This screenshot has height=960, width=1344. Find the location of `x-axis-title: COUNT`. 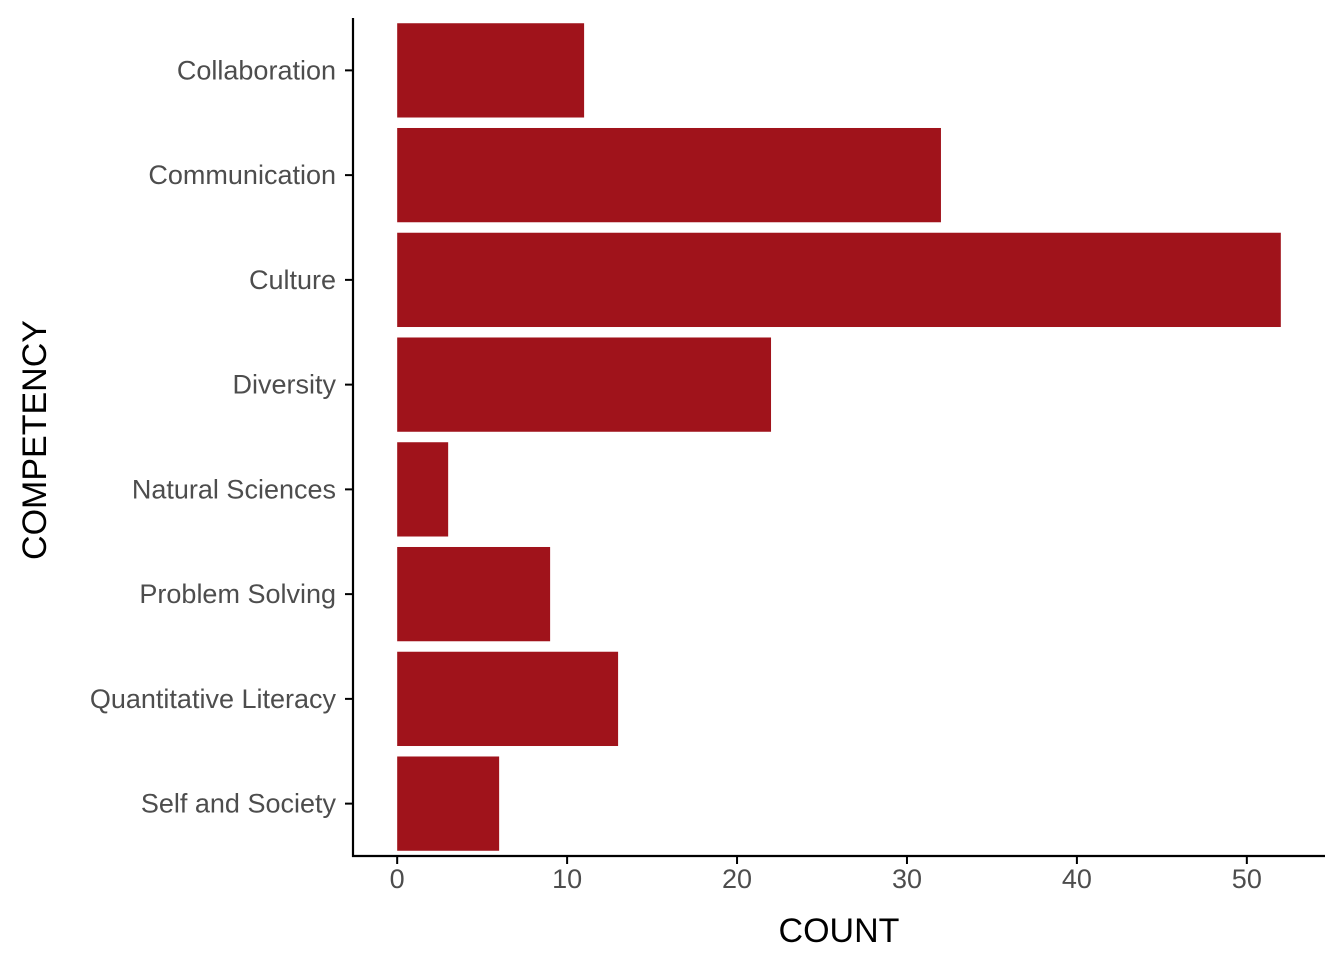

x-axis-title: COUNT is located at coordinates (839, 931).